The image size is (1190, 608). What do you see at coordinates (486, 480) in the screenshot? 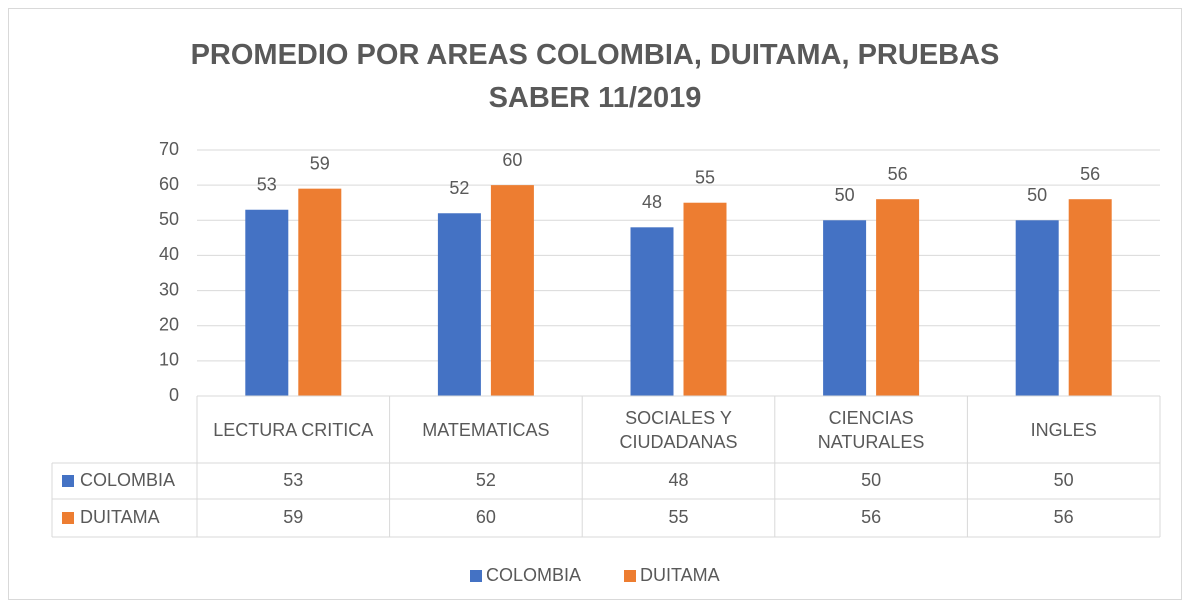
I see `table-cell: 52` at bounding box center [486, 480].